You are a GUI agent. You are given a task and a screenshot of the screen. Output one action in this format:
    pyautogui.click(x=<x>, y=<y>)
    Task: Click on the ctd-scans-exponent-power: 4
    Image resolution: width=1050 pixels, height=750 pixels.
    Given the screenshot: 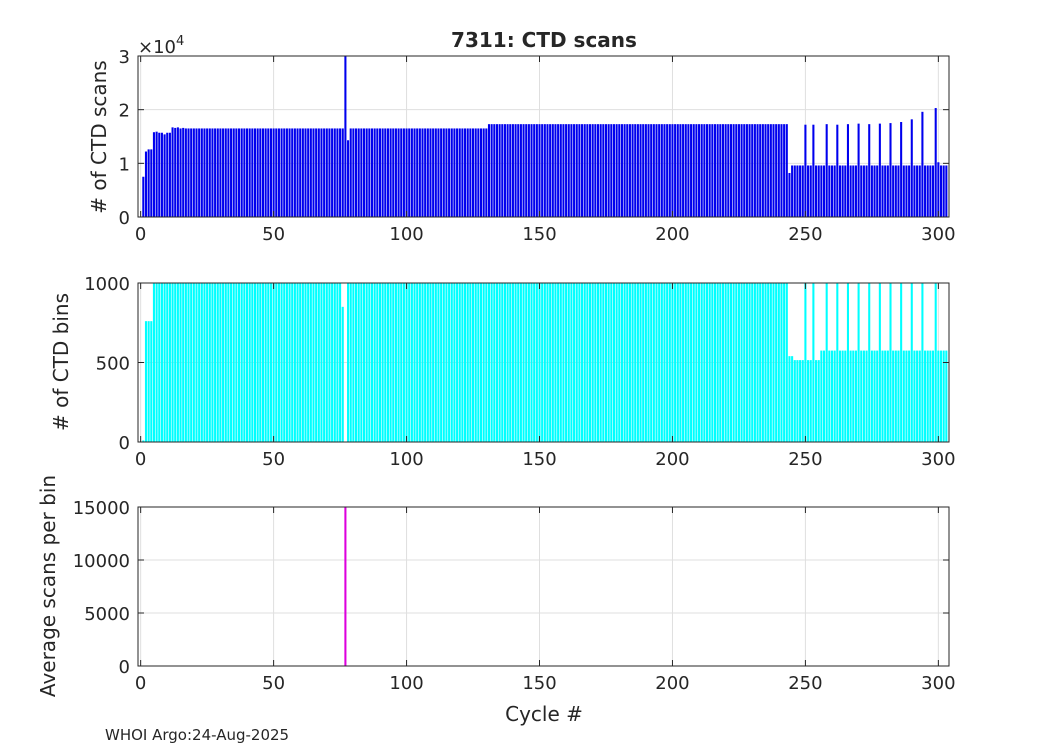 What is the action you would take?
    pyautogui.click(x=180, y=41)
    